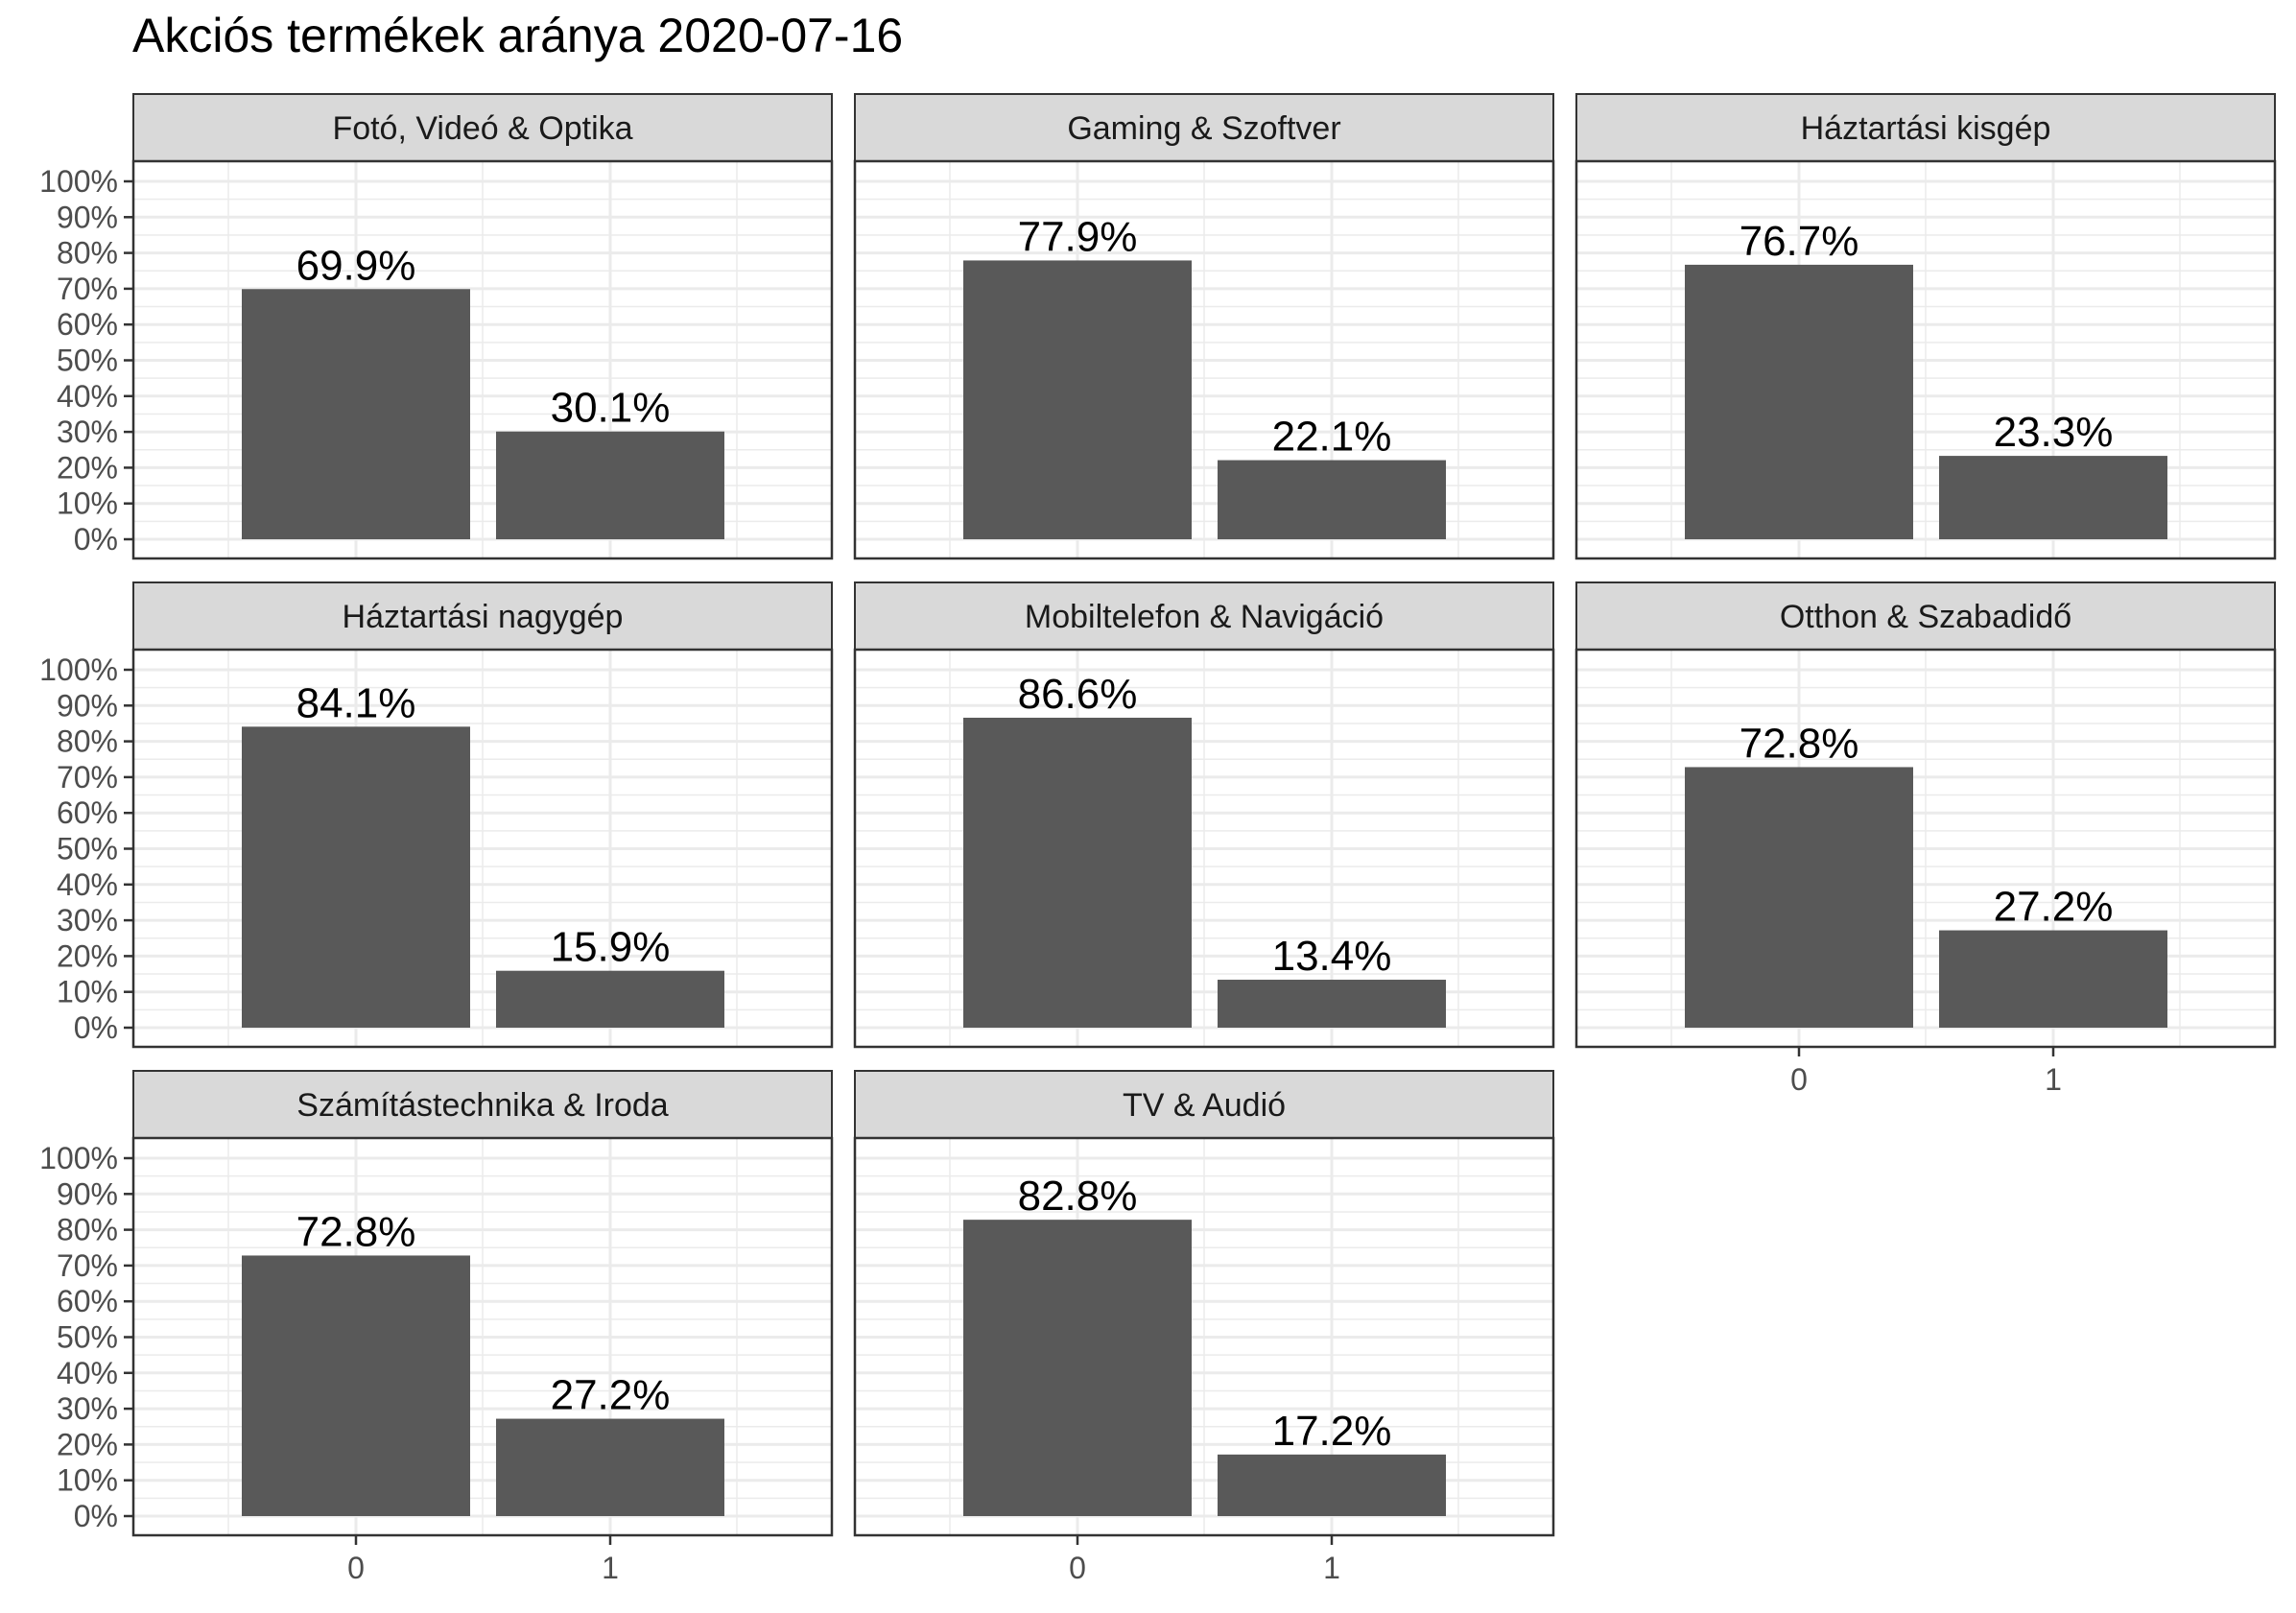  What do you see at coordinates (1332, 1431) in the screenshot?
I see `data-label: 17.2%` at bounding box center [1332, 1431].